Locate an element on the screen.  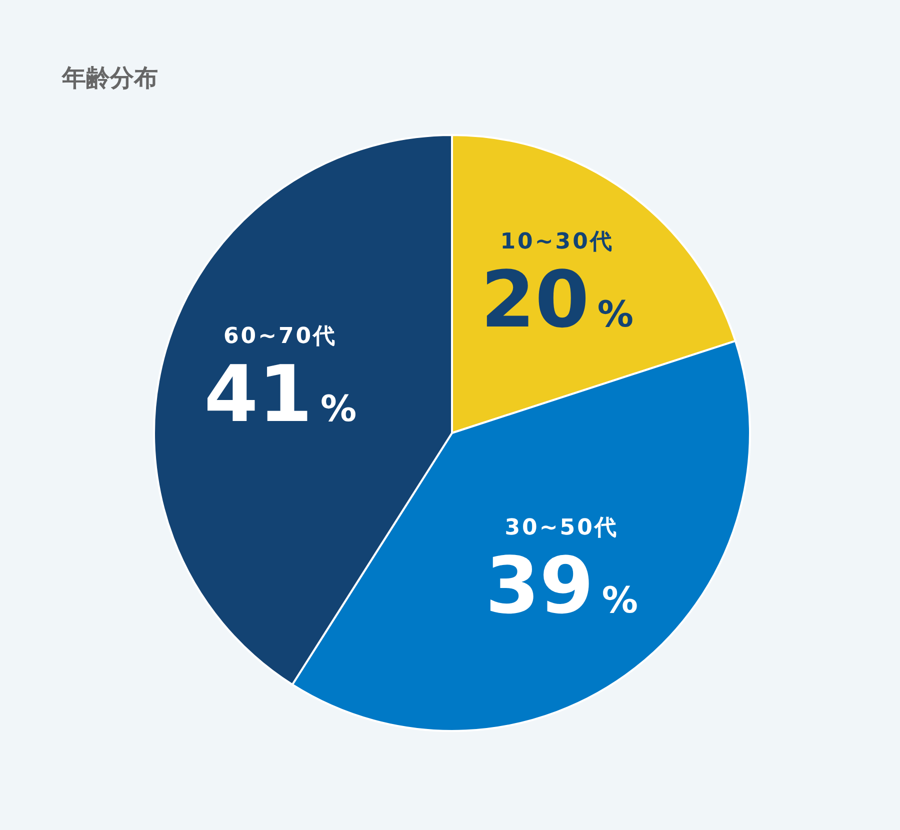
data-label: 39% is located at coordinates (561, 586).